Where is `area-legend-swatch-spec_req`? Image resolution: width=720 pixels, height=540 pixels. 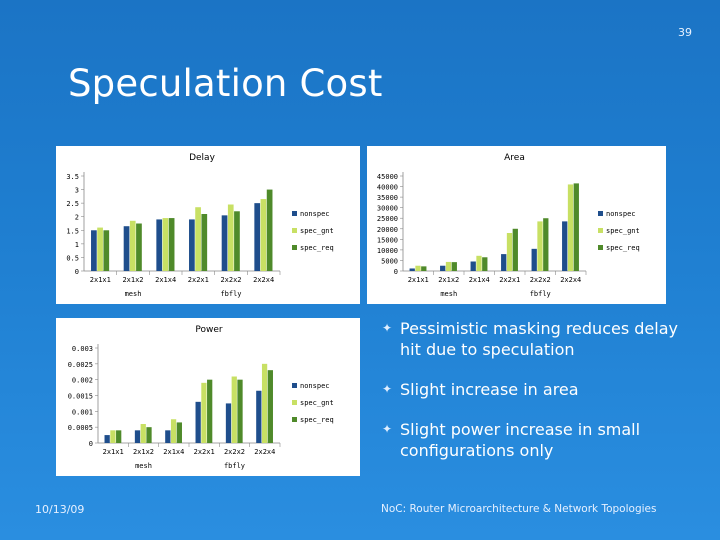 area-legend-swatch-spec_req is located at coordinates (600, 247).